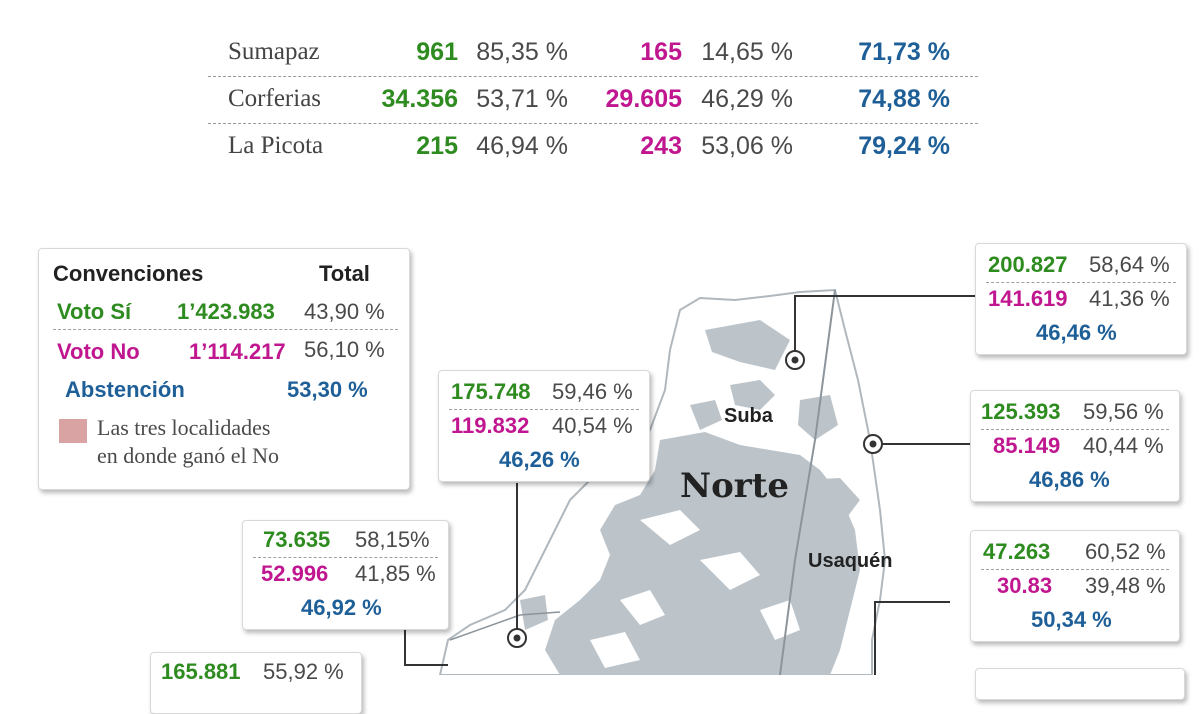 The height and width of the screenshot is (714, 1200). I want to click on si-percent: 60,52 %, so click(1125, 551).